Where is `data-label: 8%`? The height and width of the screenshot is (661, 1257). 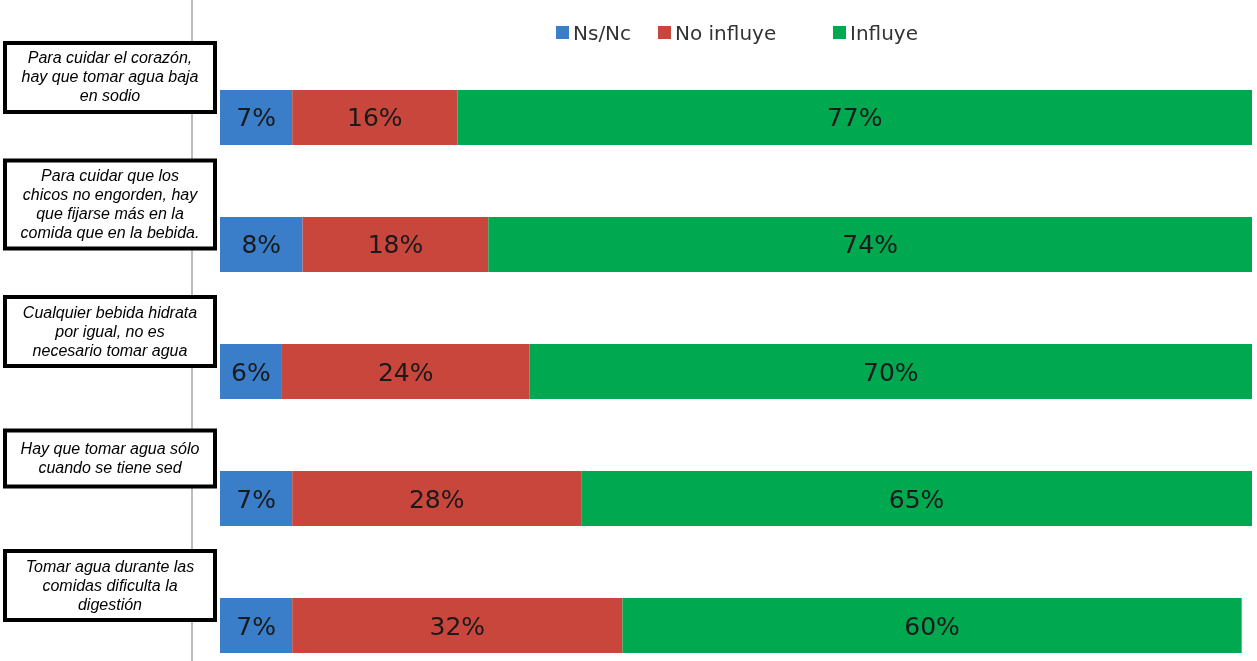 data-label: 8% is located at coordinates (261, 245).